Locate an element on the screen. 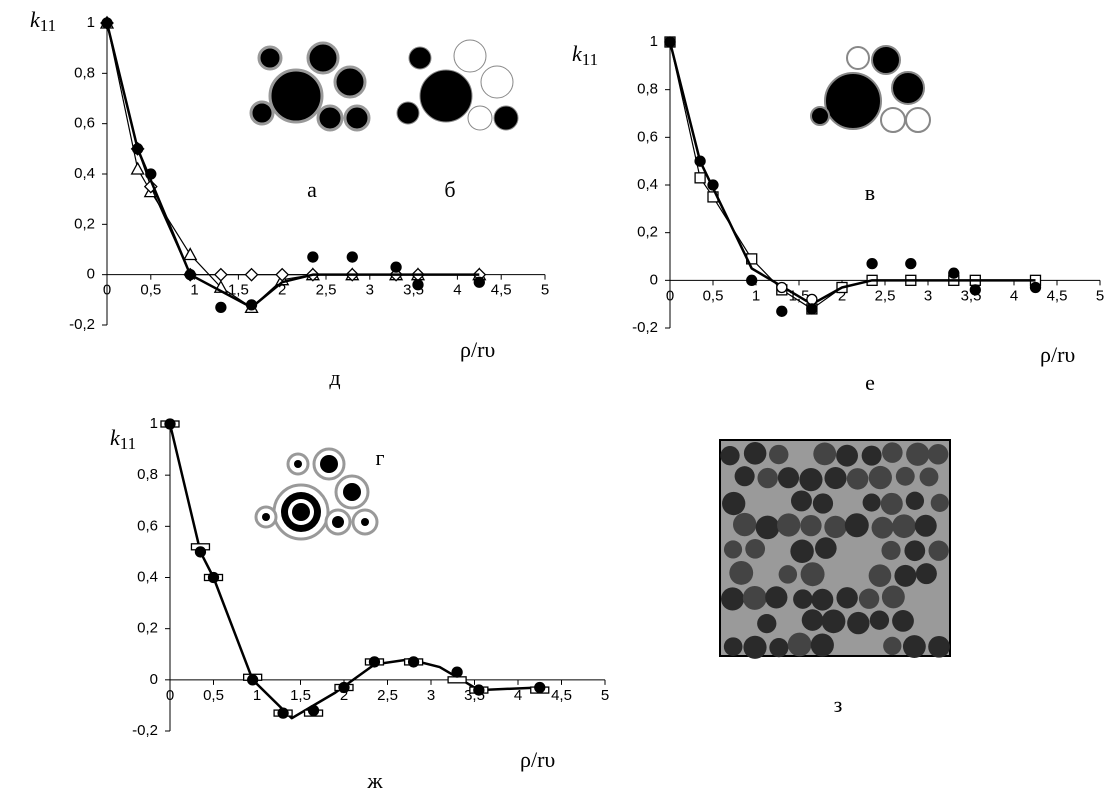  photo is located at coordinates (835, 549).